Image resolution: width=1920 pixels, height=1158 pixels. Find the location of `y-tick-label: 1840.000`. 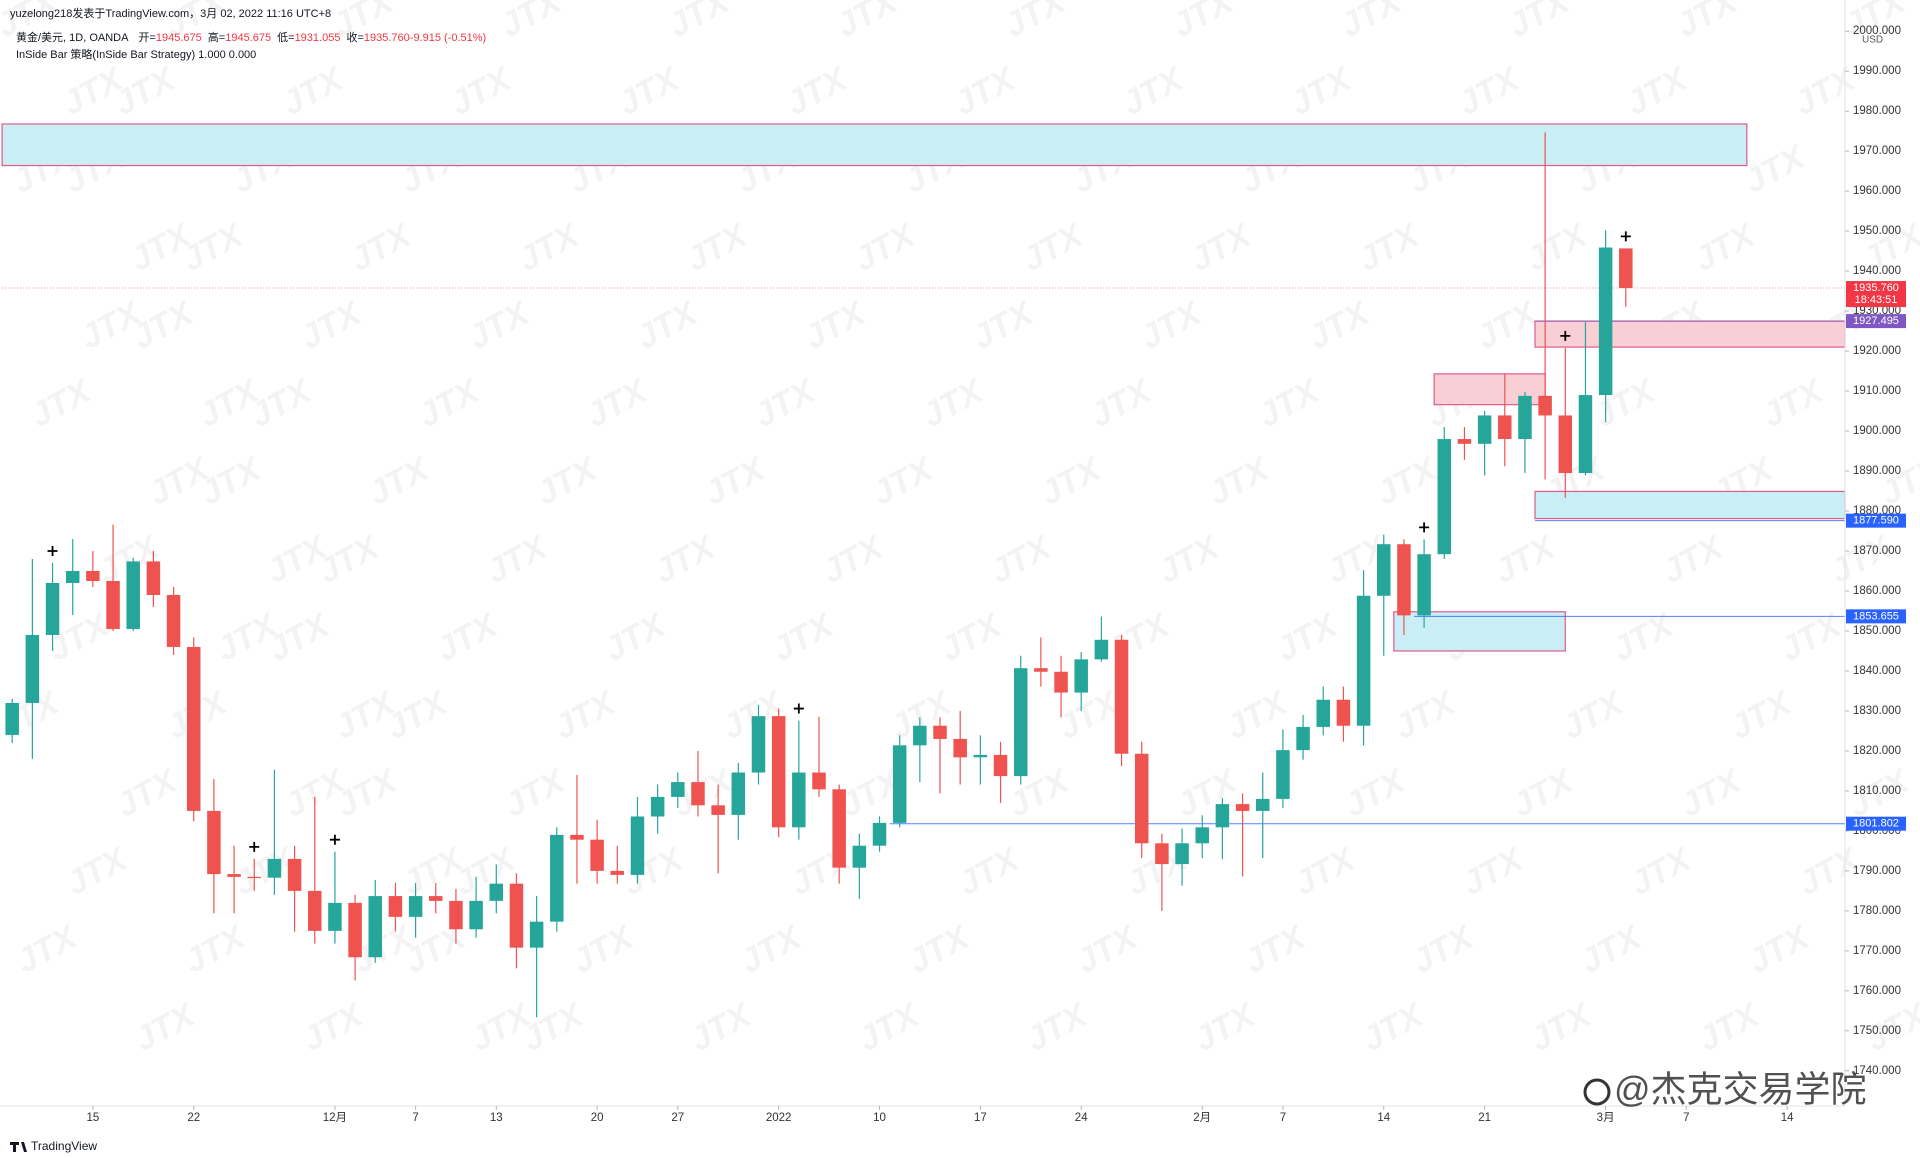

y-tick-label: 1840.000 is located at coordinates (1877, 671).